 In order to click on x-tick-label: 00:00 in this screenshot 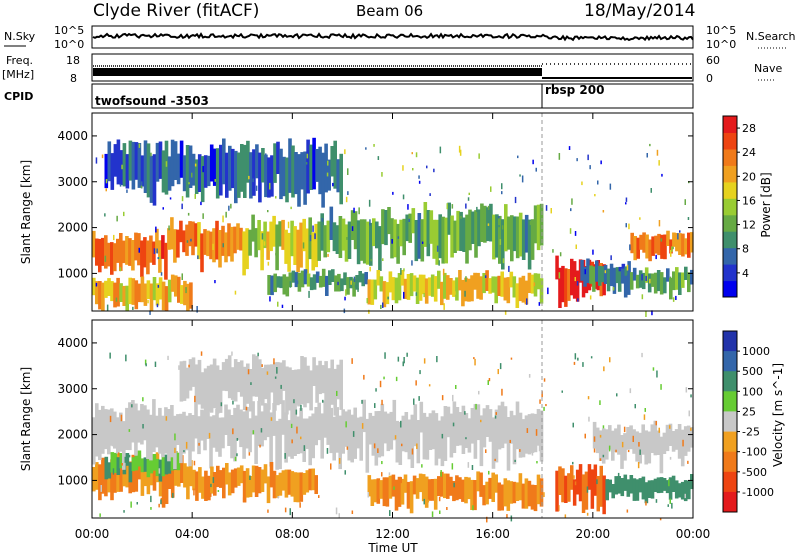, I will do `click(92, 534)`.